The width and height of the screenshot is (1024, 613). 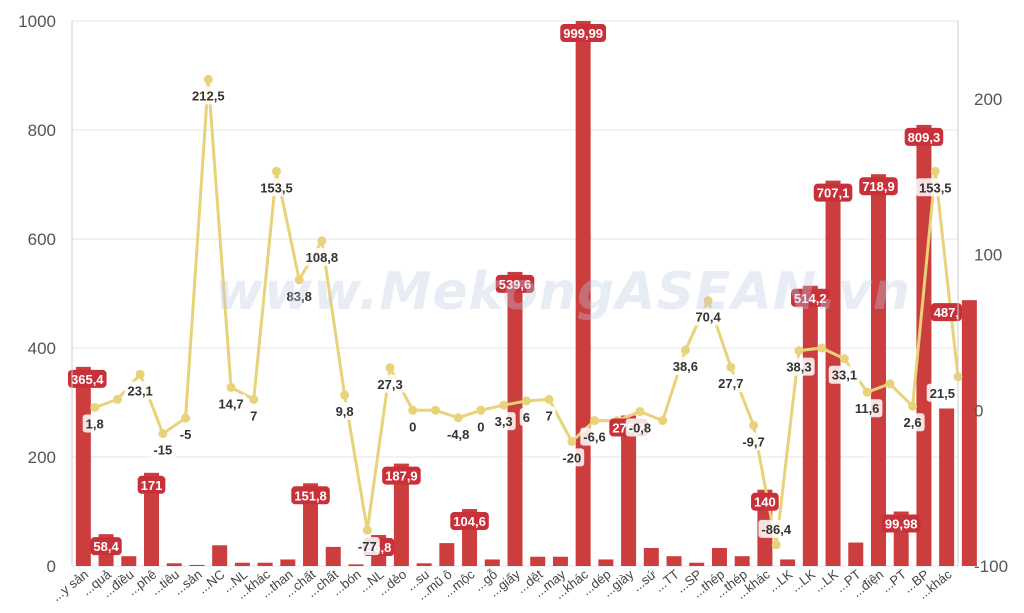 I want to click on bar-data-label: 171, so click(x=152, y=485).